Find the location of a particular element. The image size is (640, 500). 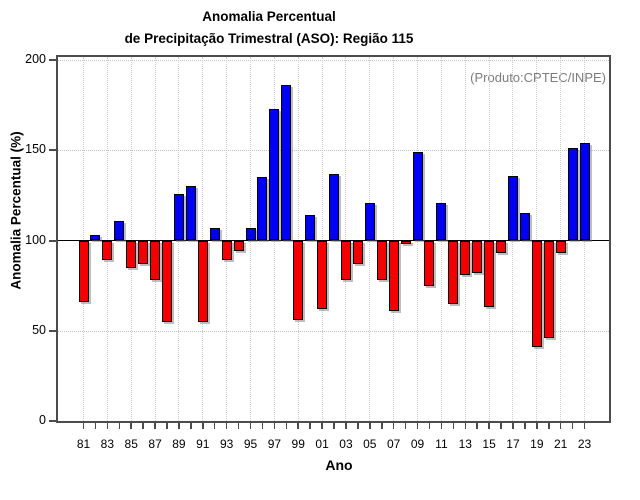

bar-1992 is located at coordinates (214, 234).